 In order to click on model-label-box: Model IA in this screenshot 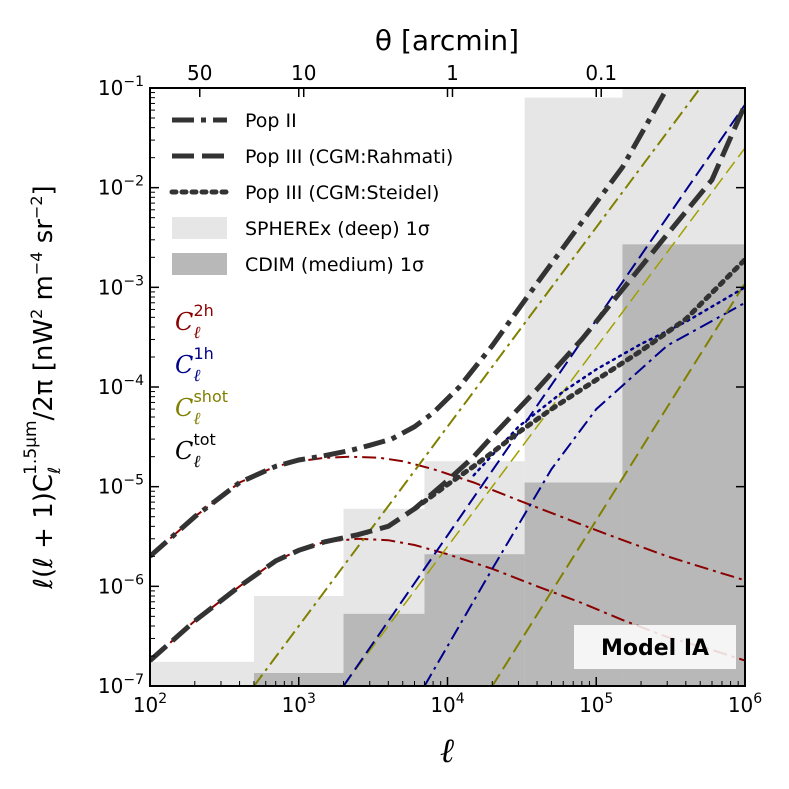, I will do `click(655, 647)`.